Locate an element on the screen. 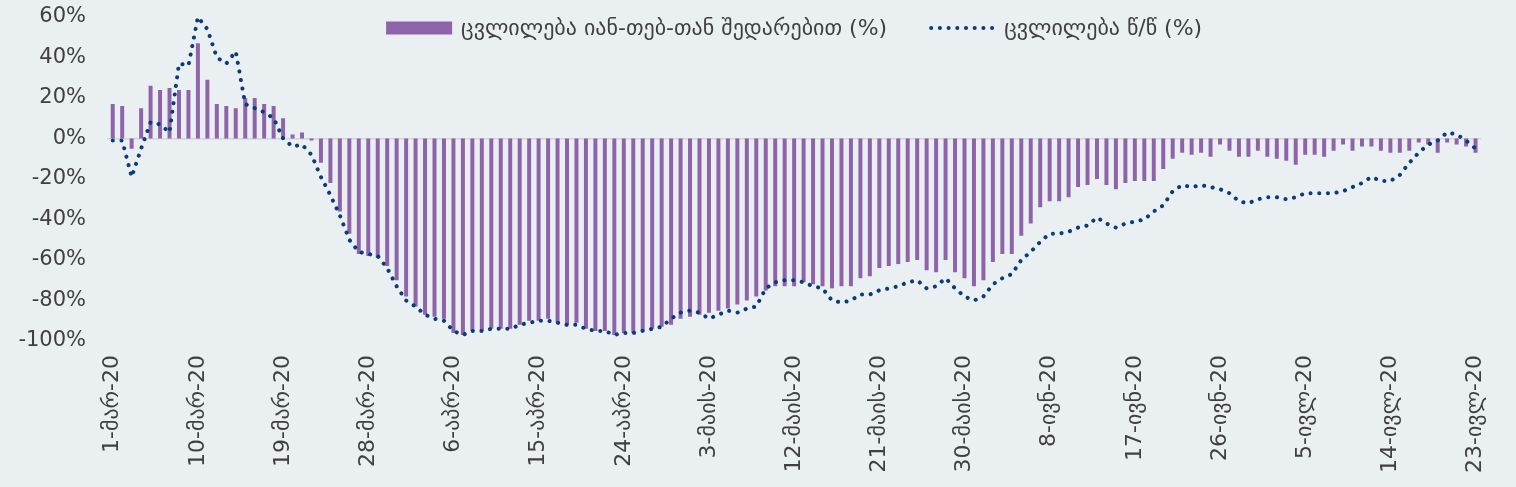 The width and height of the screenshot is (1516, 487). y-tick-label: 20% is located at coordinates (62, 96).